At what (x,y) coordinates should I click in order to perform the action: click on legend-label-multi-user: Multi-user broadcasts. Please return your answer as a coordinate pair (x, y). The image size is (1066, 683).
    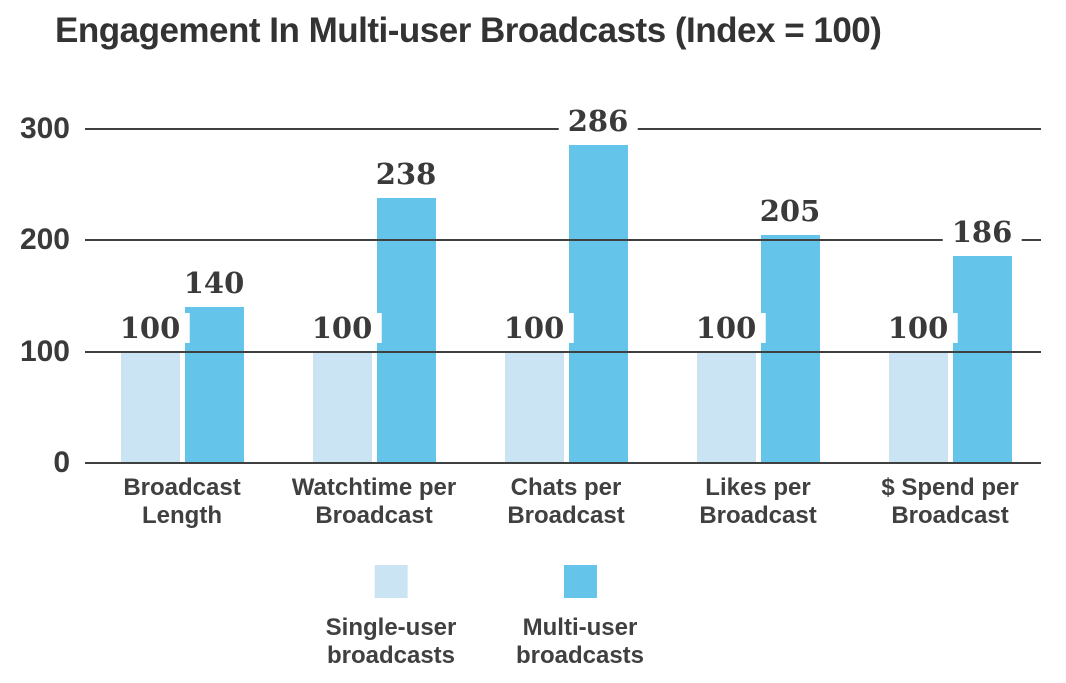
    Looking at the image, I should click on (580, 641).